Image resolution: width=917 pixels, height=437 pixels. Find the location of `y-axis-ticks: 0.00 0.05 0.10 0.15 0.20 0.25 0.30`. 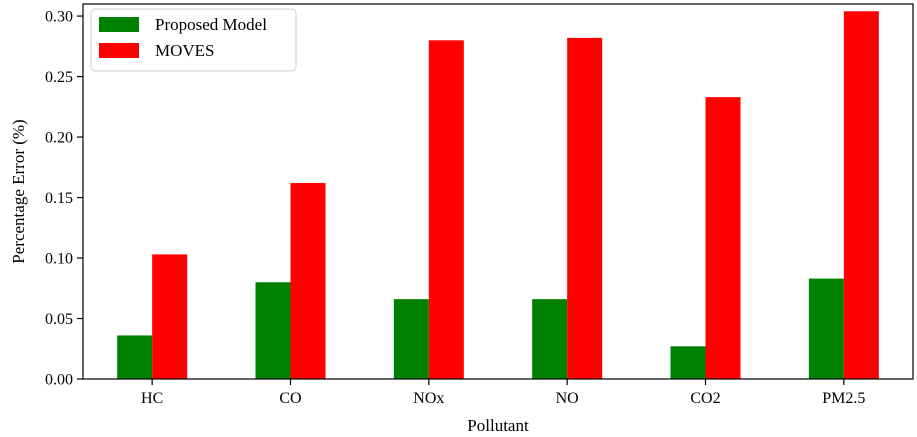

y-axis-ticks: 0.00 0.05 0.10 0.15 0.20 0.25 0.30 is located at coordinates (64, 199).